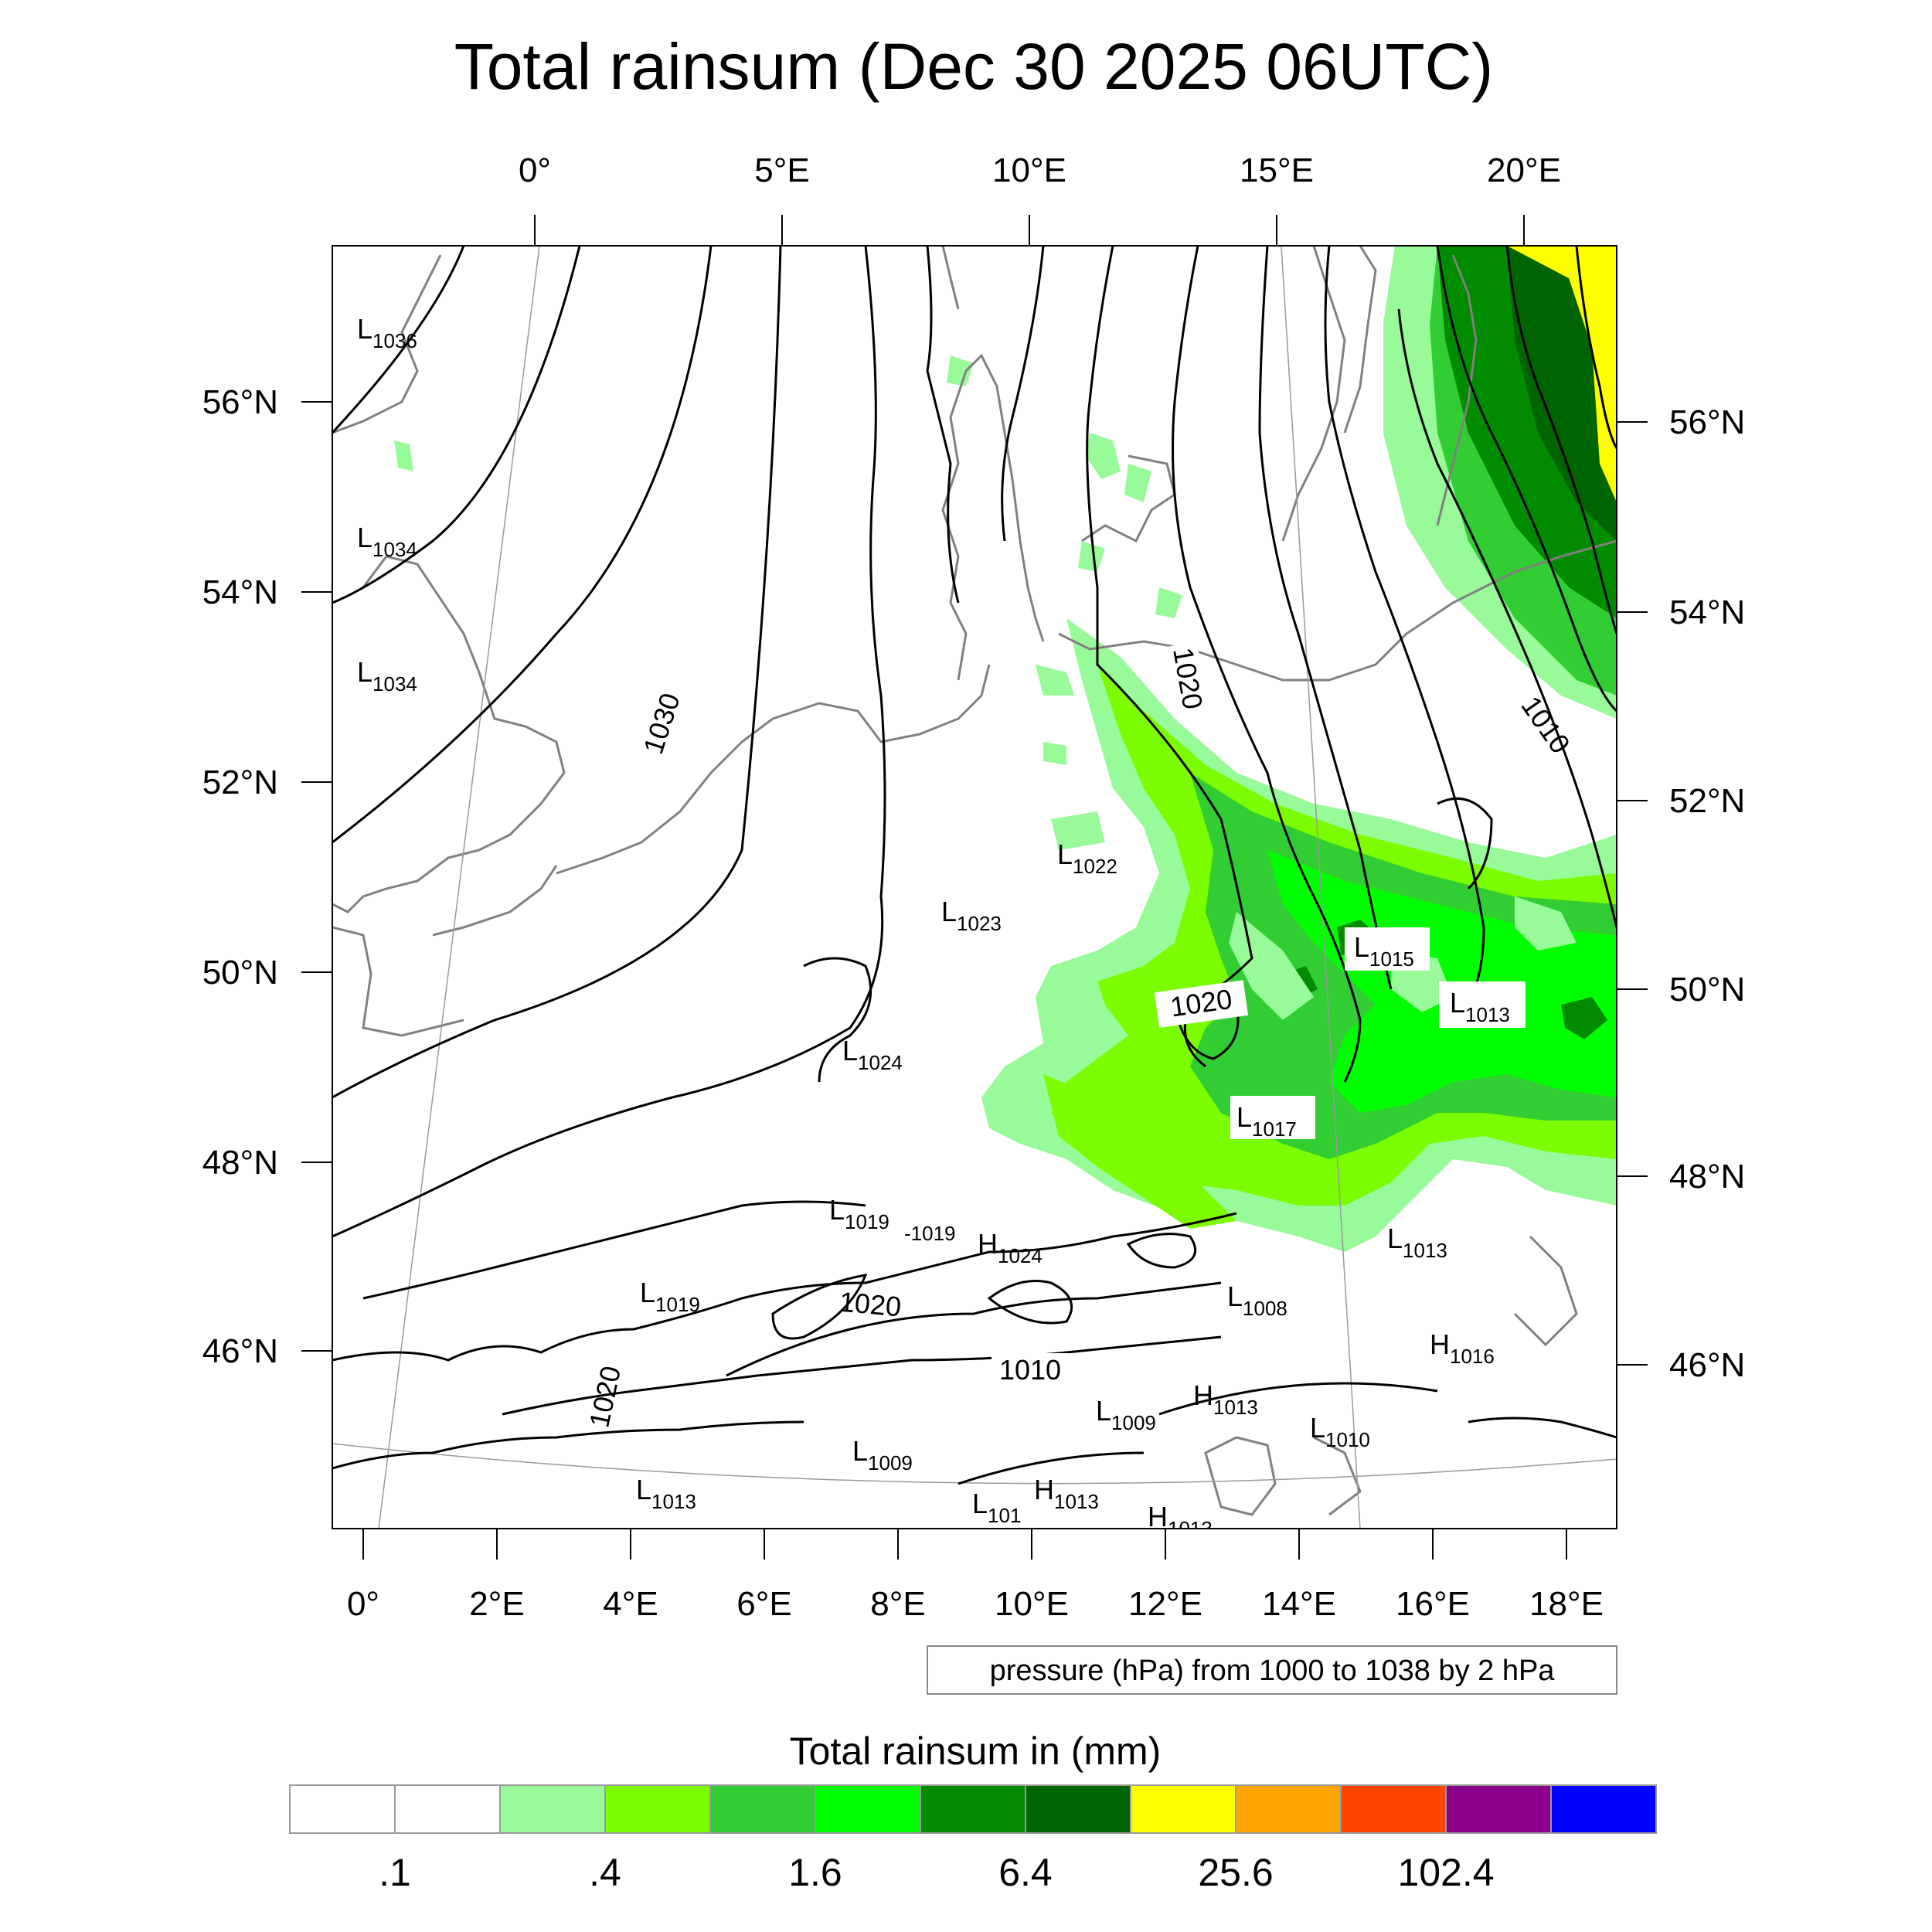  What do you see at coordinates (1070, 758) in the screenshot?
I see `rain-patch-lowcountries` at bounding box center [1070, 758].